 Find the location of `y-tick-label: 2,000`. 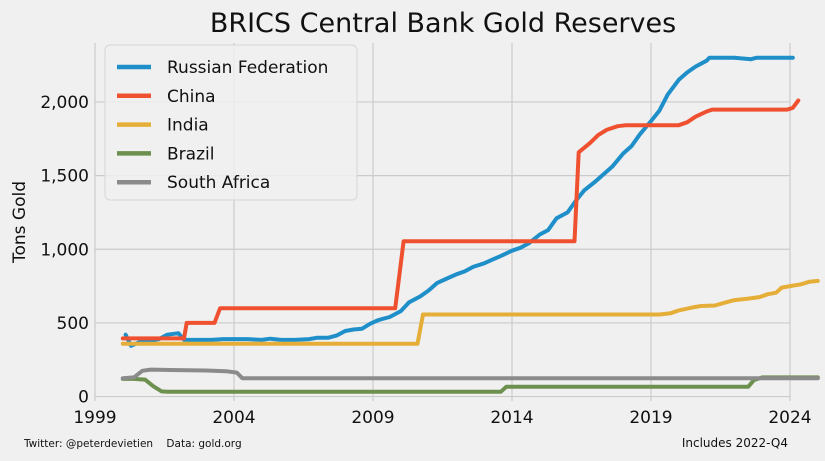

y-tick-label: 2,000 is located at coordinates (64, 103).